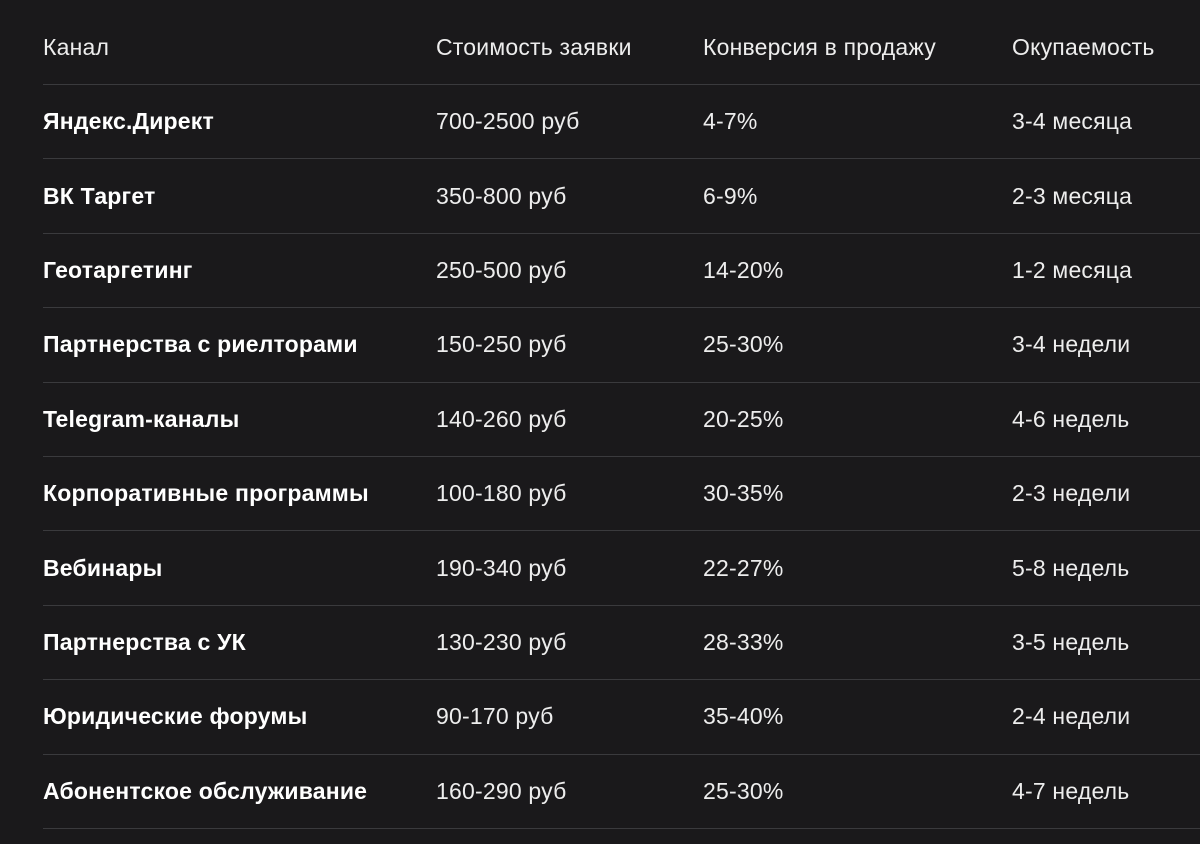  I want to click on conversion-cell: 22-27%, so click(743, 567).